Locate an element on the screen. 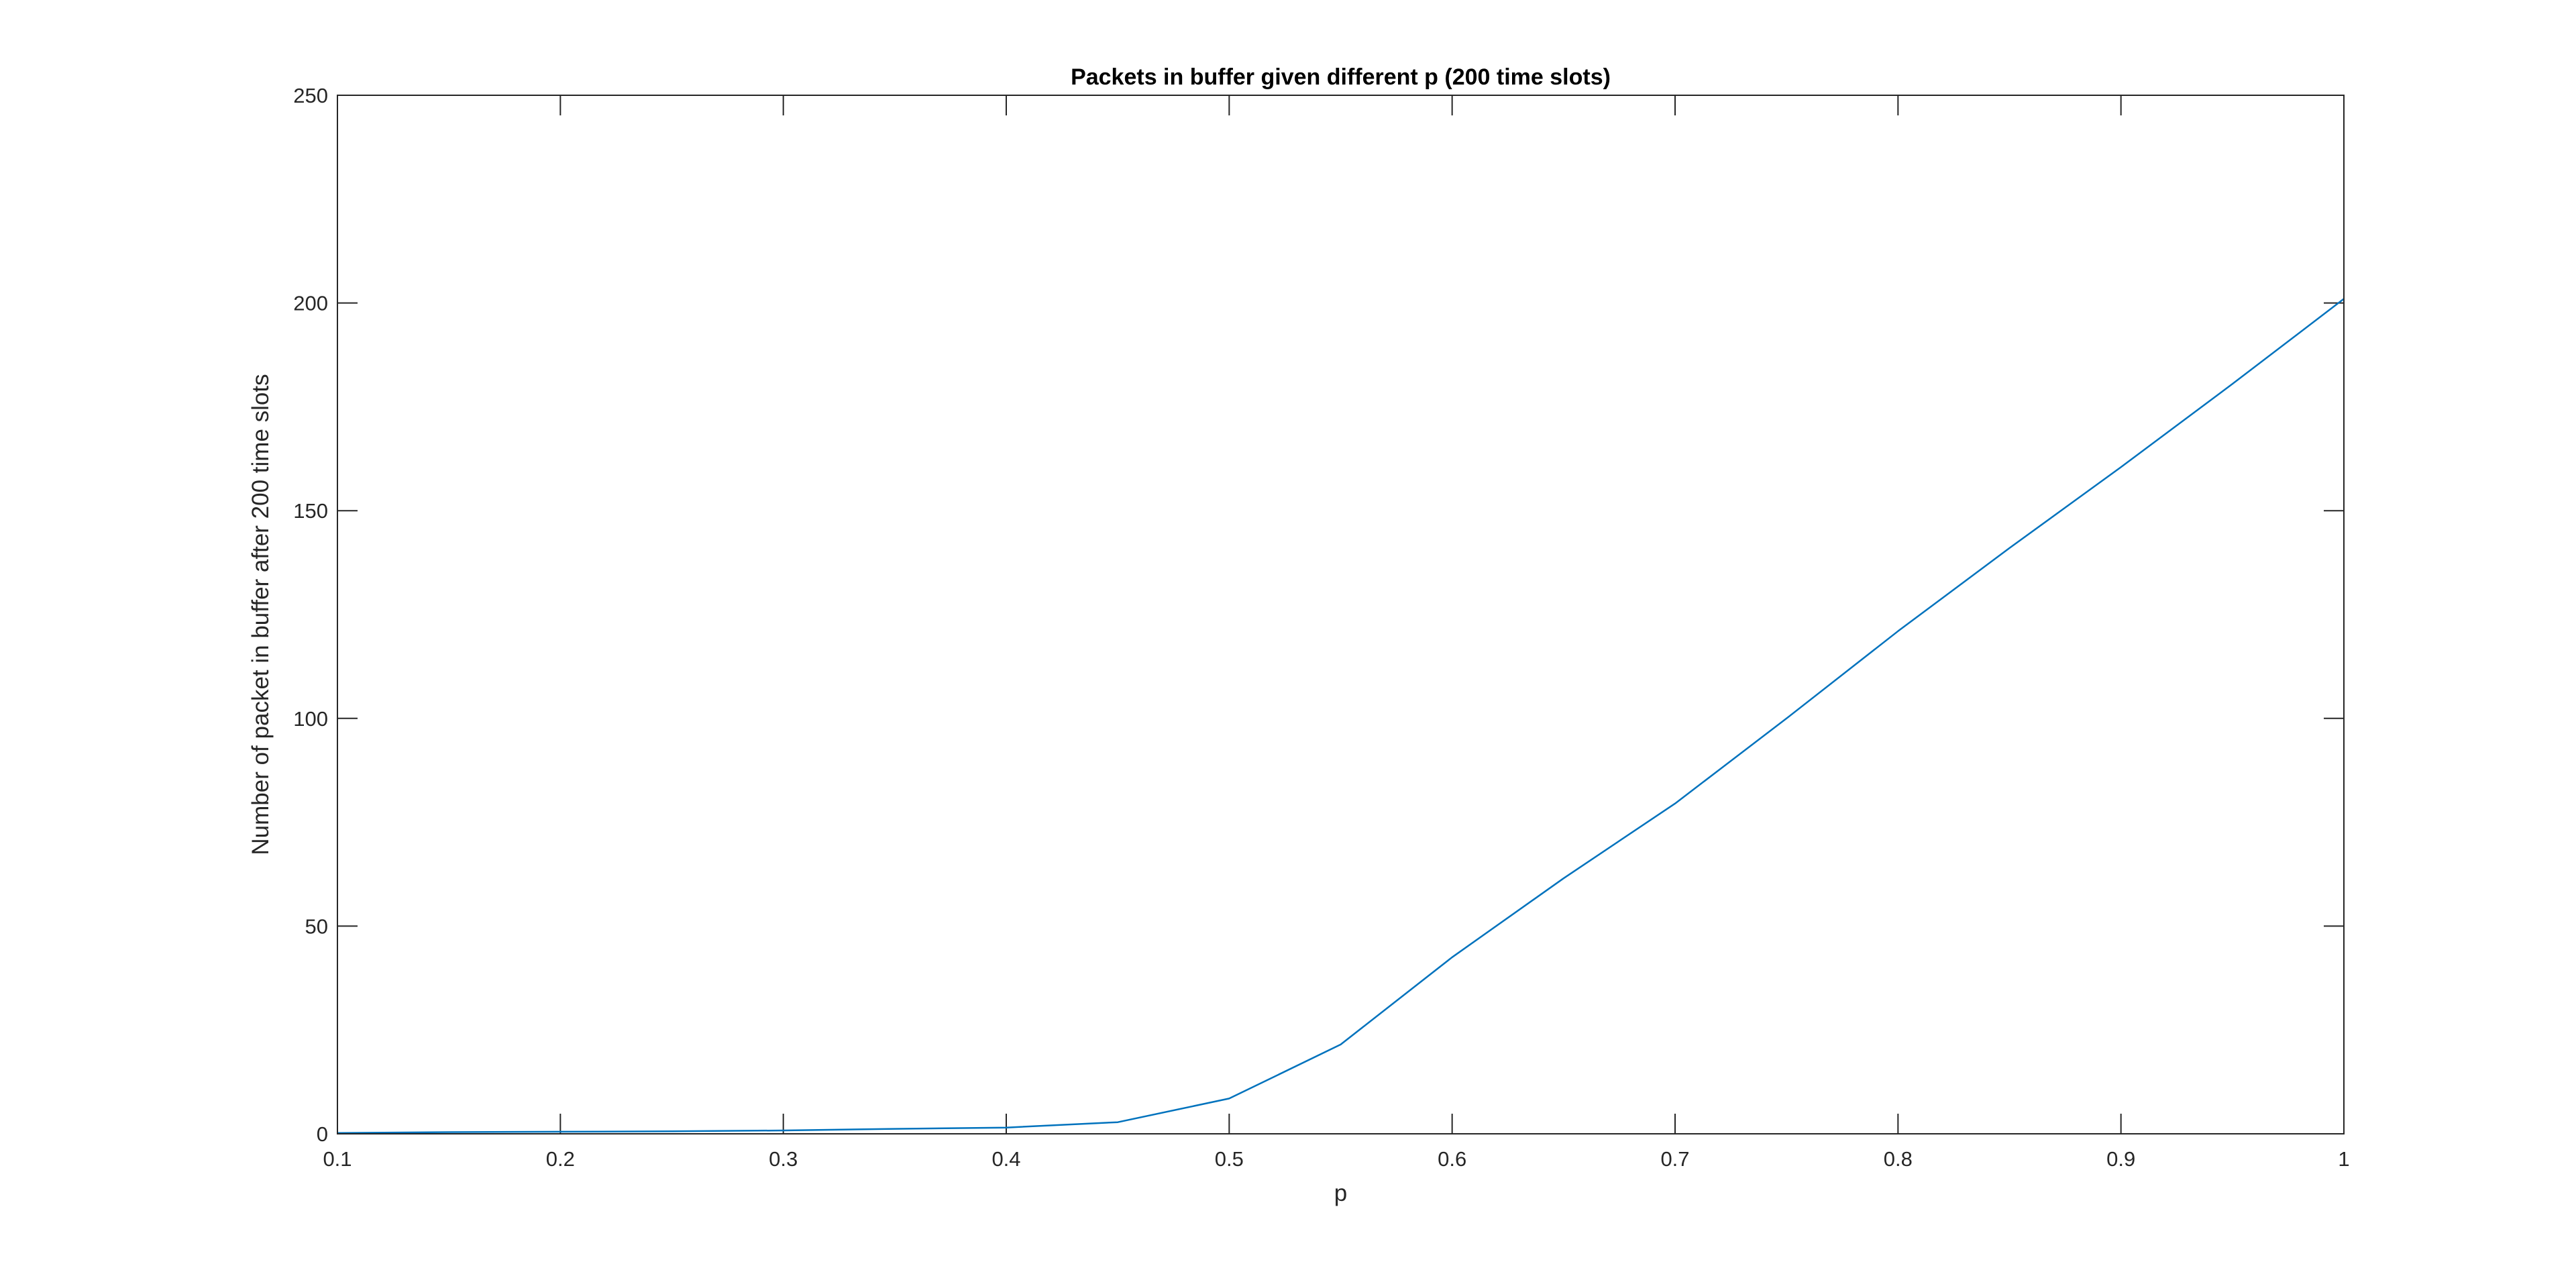 The width and height of the screenshot is (2576, 1270). y-tick-label: 200 is located at coordinates (310, 303).